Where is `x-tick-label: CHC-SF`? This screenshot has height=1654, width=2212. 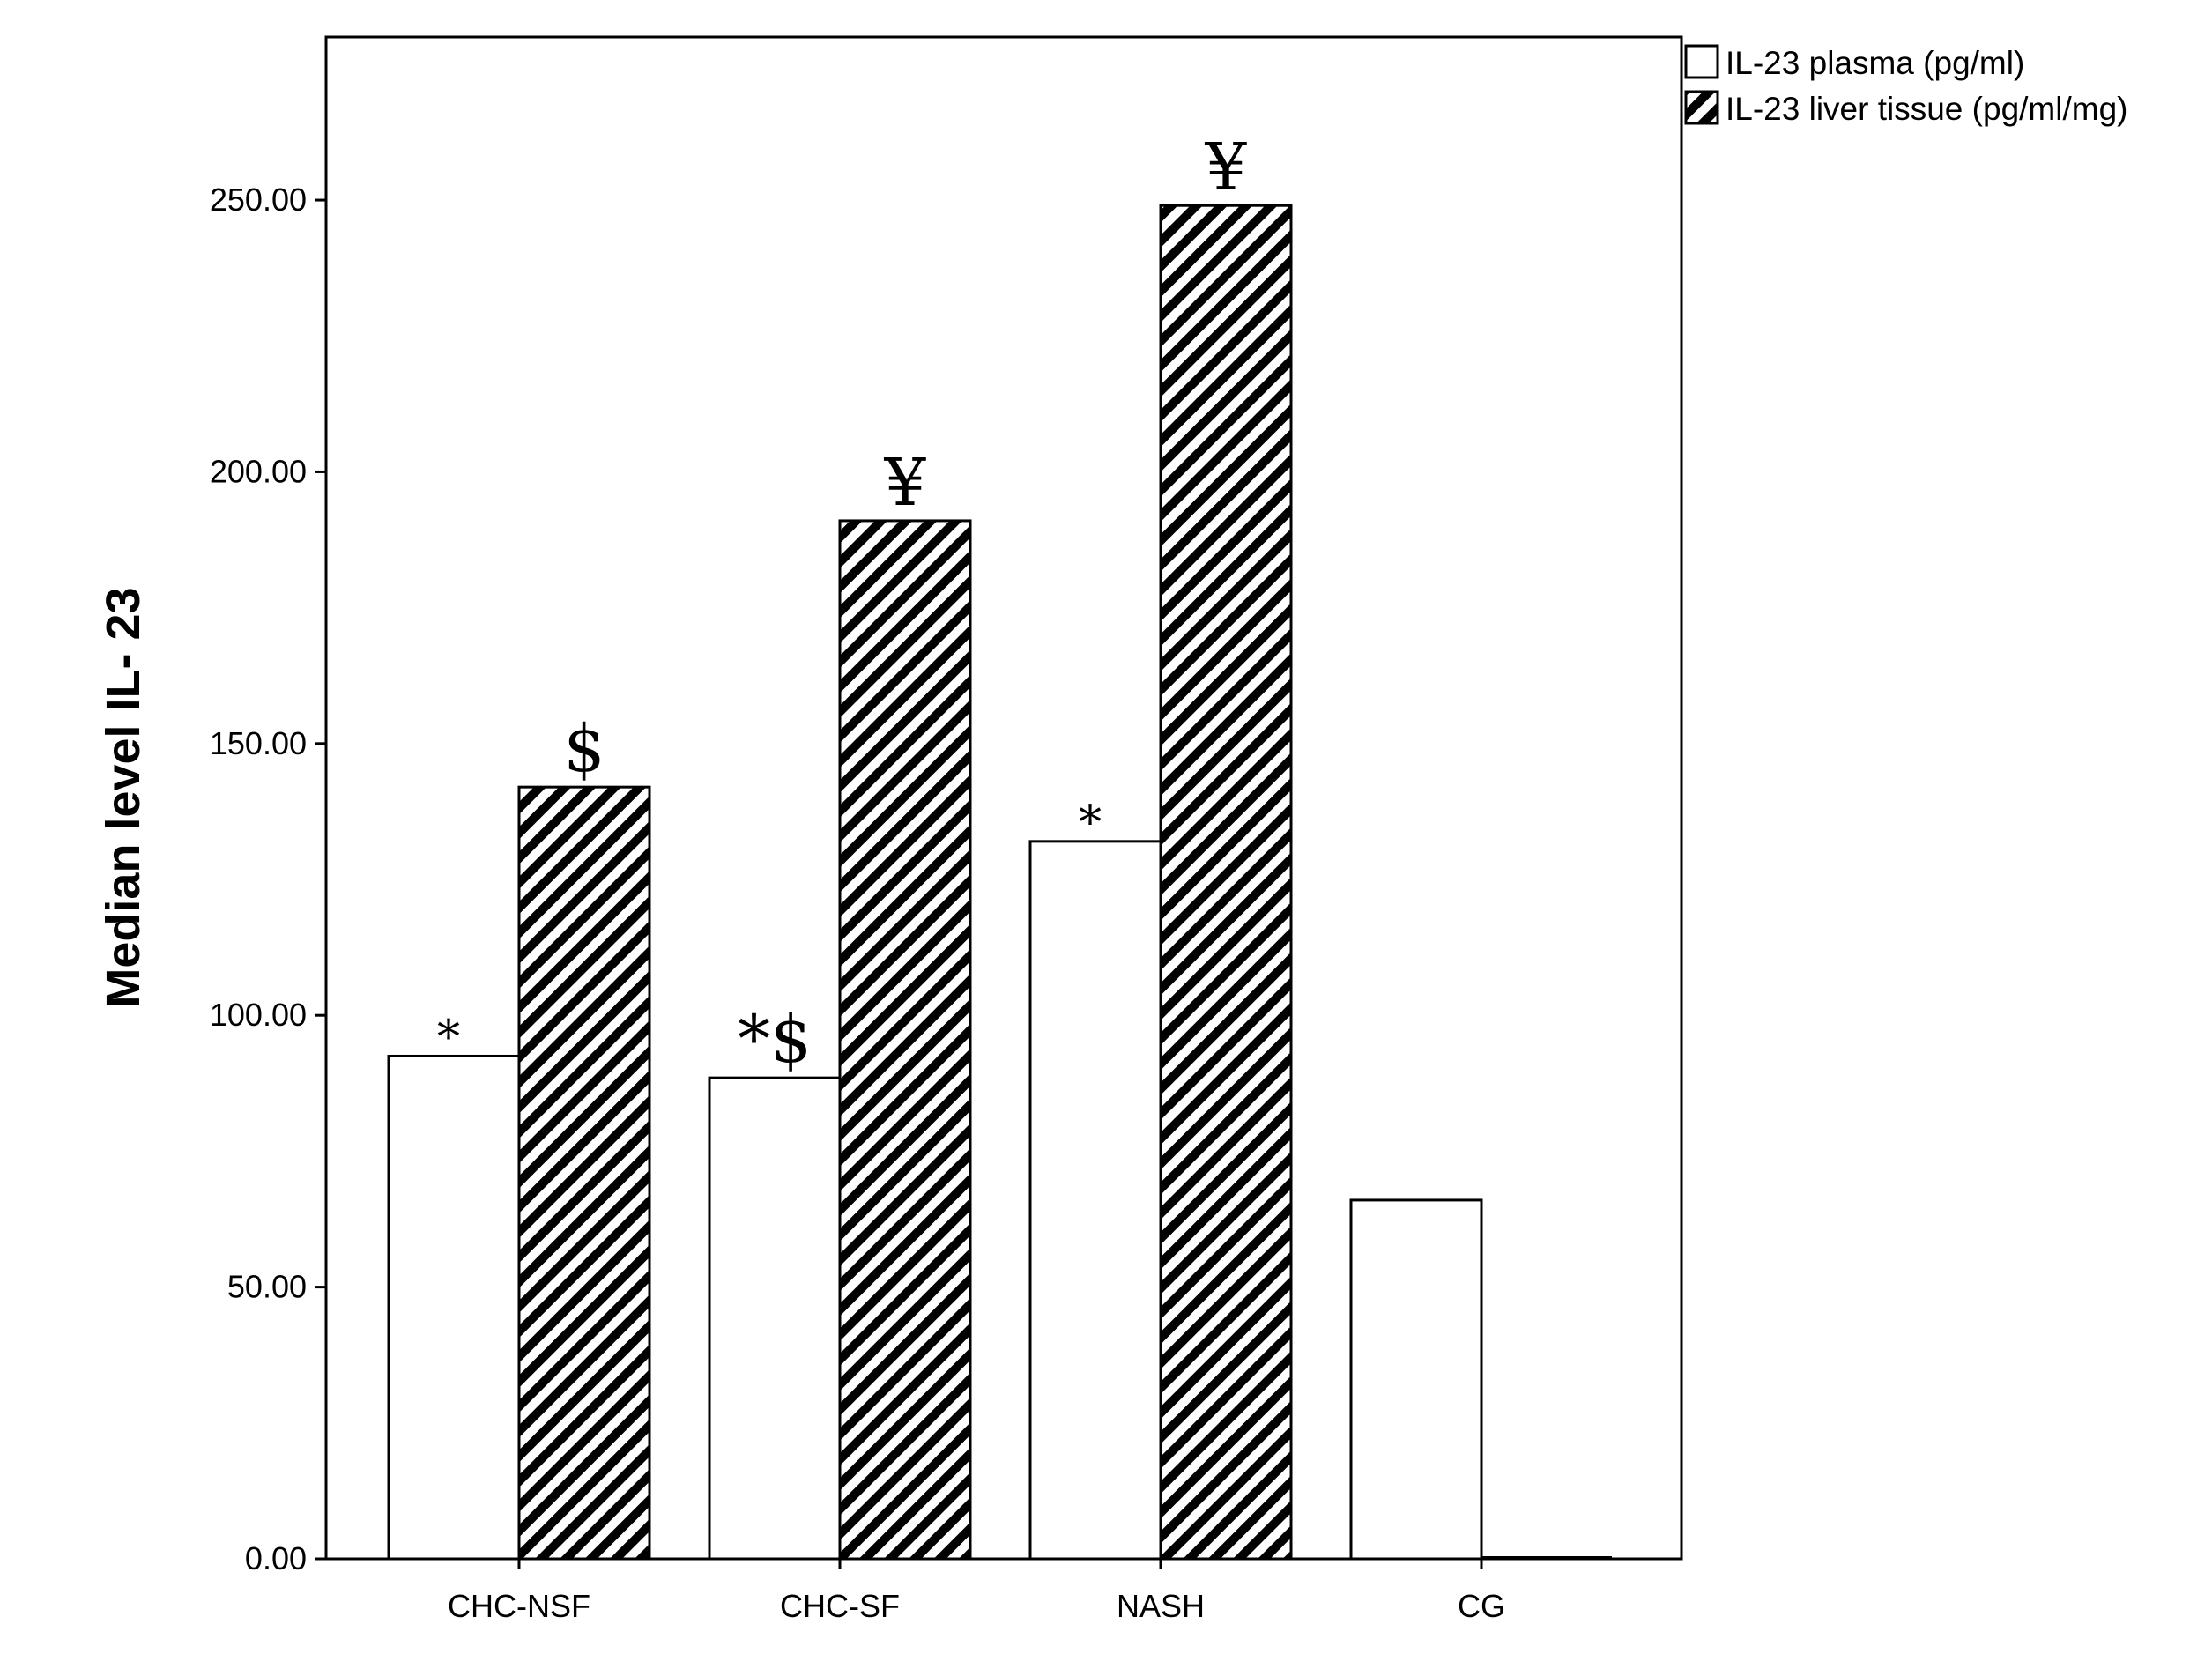
x-tick-label: CHC-SF is located at coordinates (840, 1606).